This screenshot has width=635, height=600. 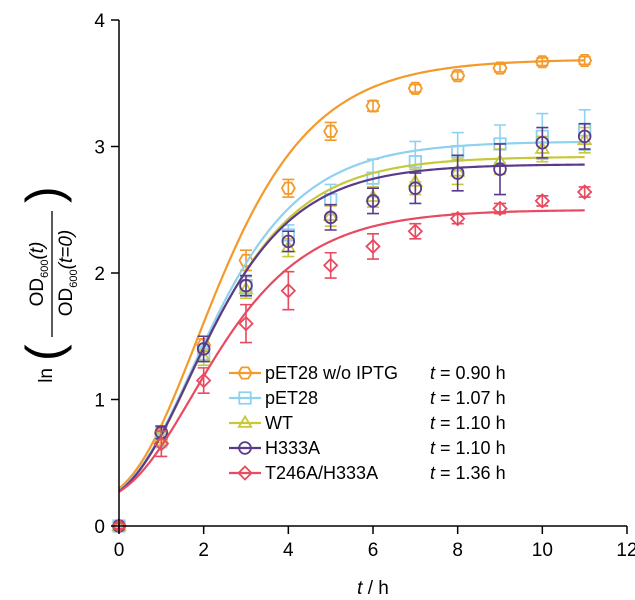 What do you see at coordinates (39, 274) in the screenshot?
I see `y-axis-numerator: OD600(t)` at bounding box center [39, 274].